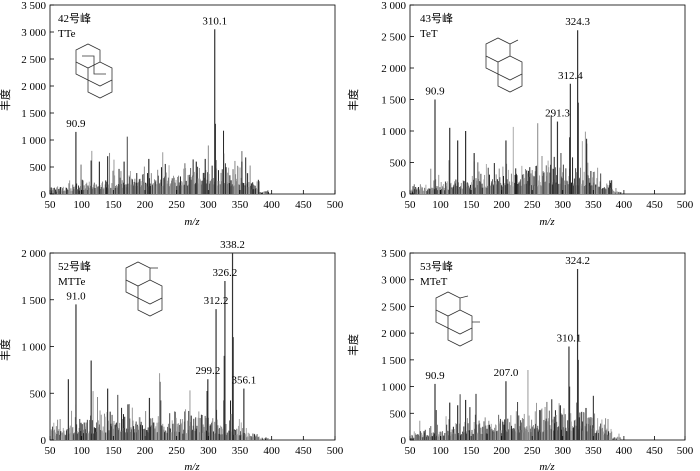 The height and width of the screenshot is (471, 700). Describe the element at coordinates (225, 273) in the screenshot. I see `peak-annotation: 326.2` at that location.